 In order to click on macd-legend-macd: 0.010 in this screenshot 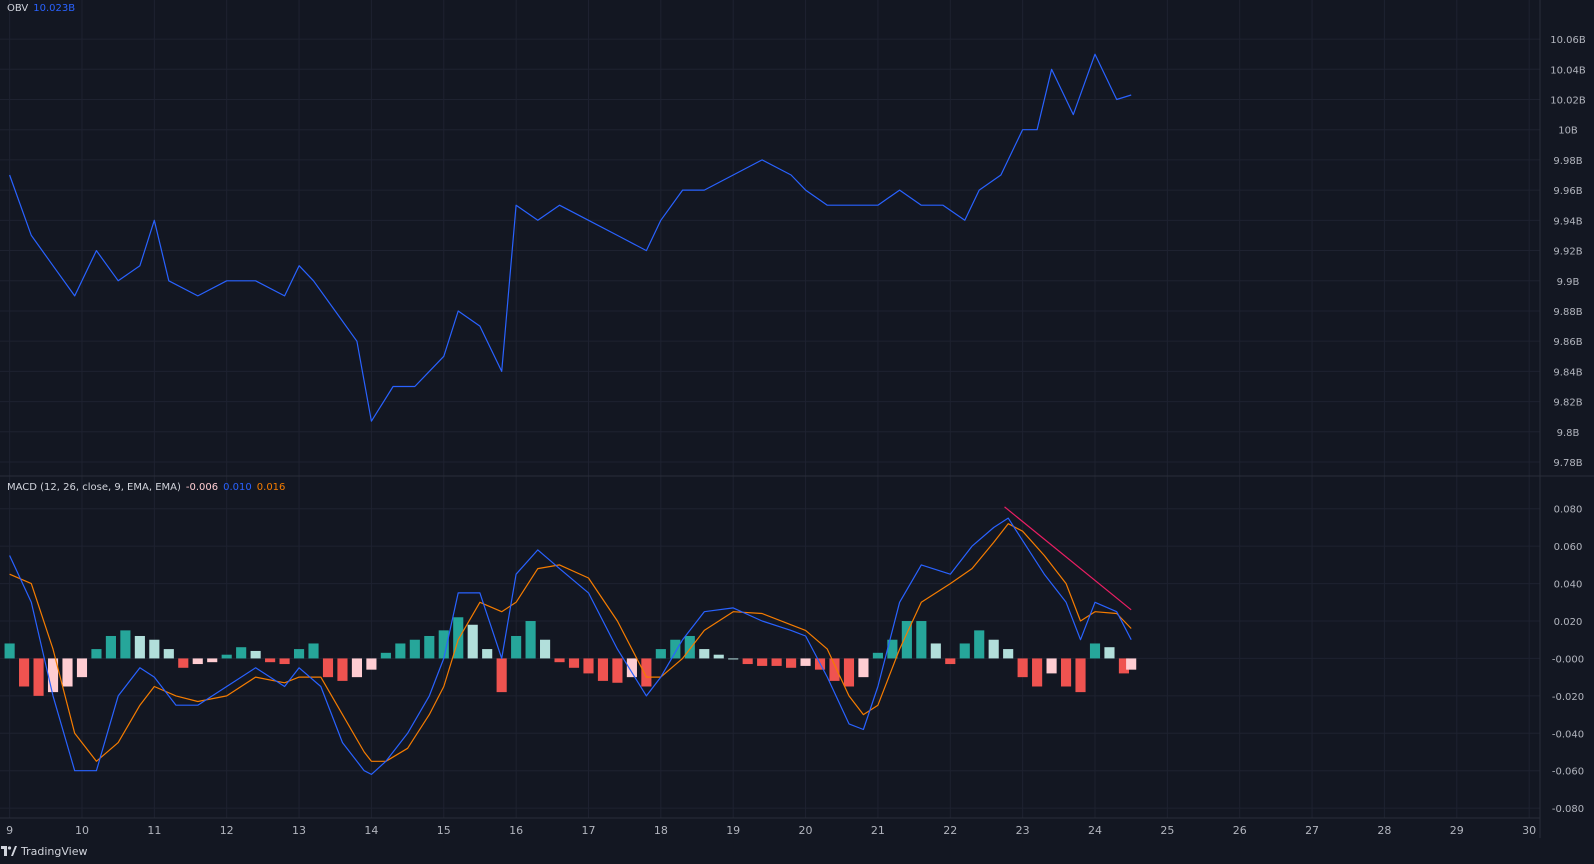, I will do `click(237, 487)`.